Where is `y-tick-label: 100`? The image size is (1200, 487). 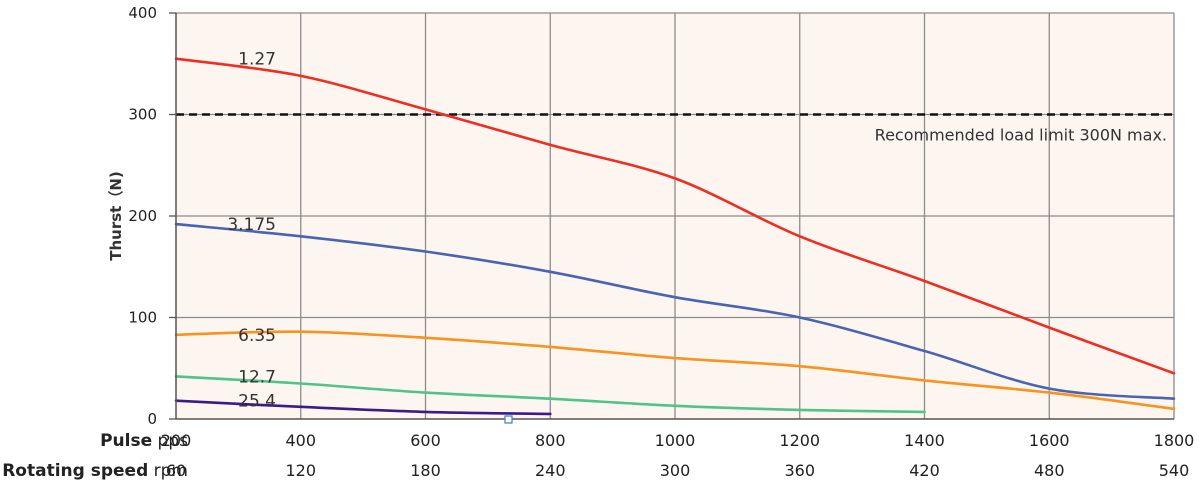
y-tick-label: 100 is located at coordinates (142, 318).